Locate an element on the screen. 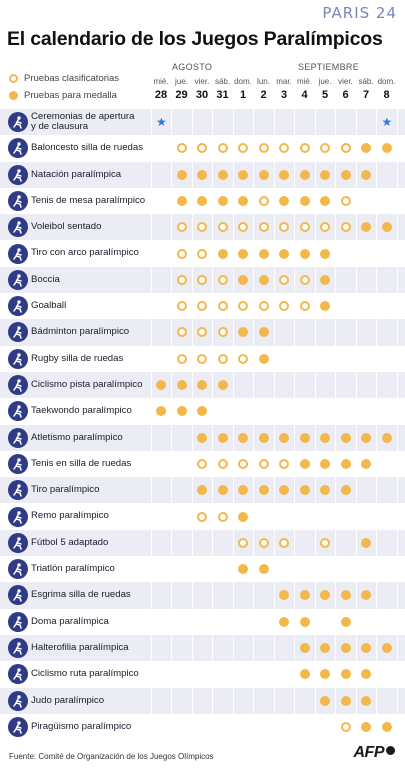 The image size is (405, 768). day-number-label: 28 is located at coordinates (161, 95).